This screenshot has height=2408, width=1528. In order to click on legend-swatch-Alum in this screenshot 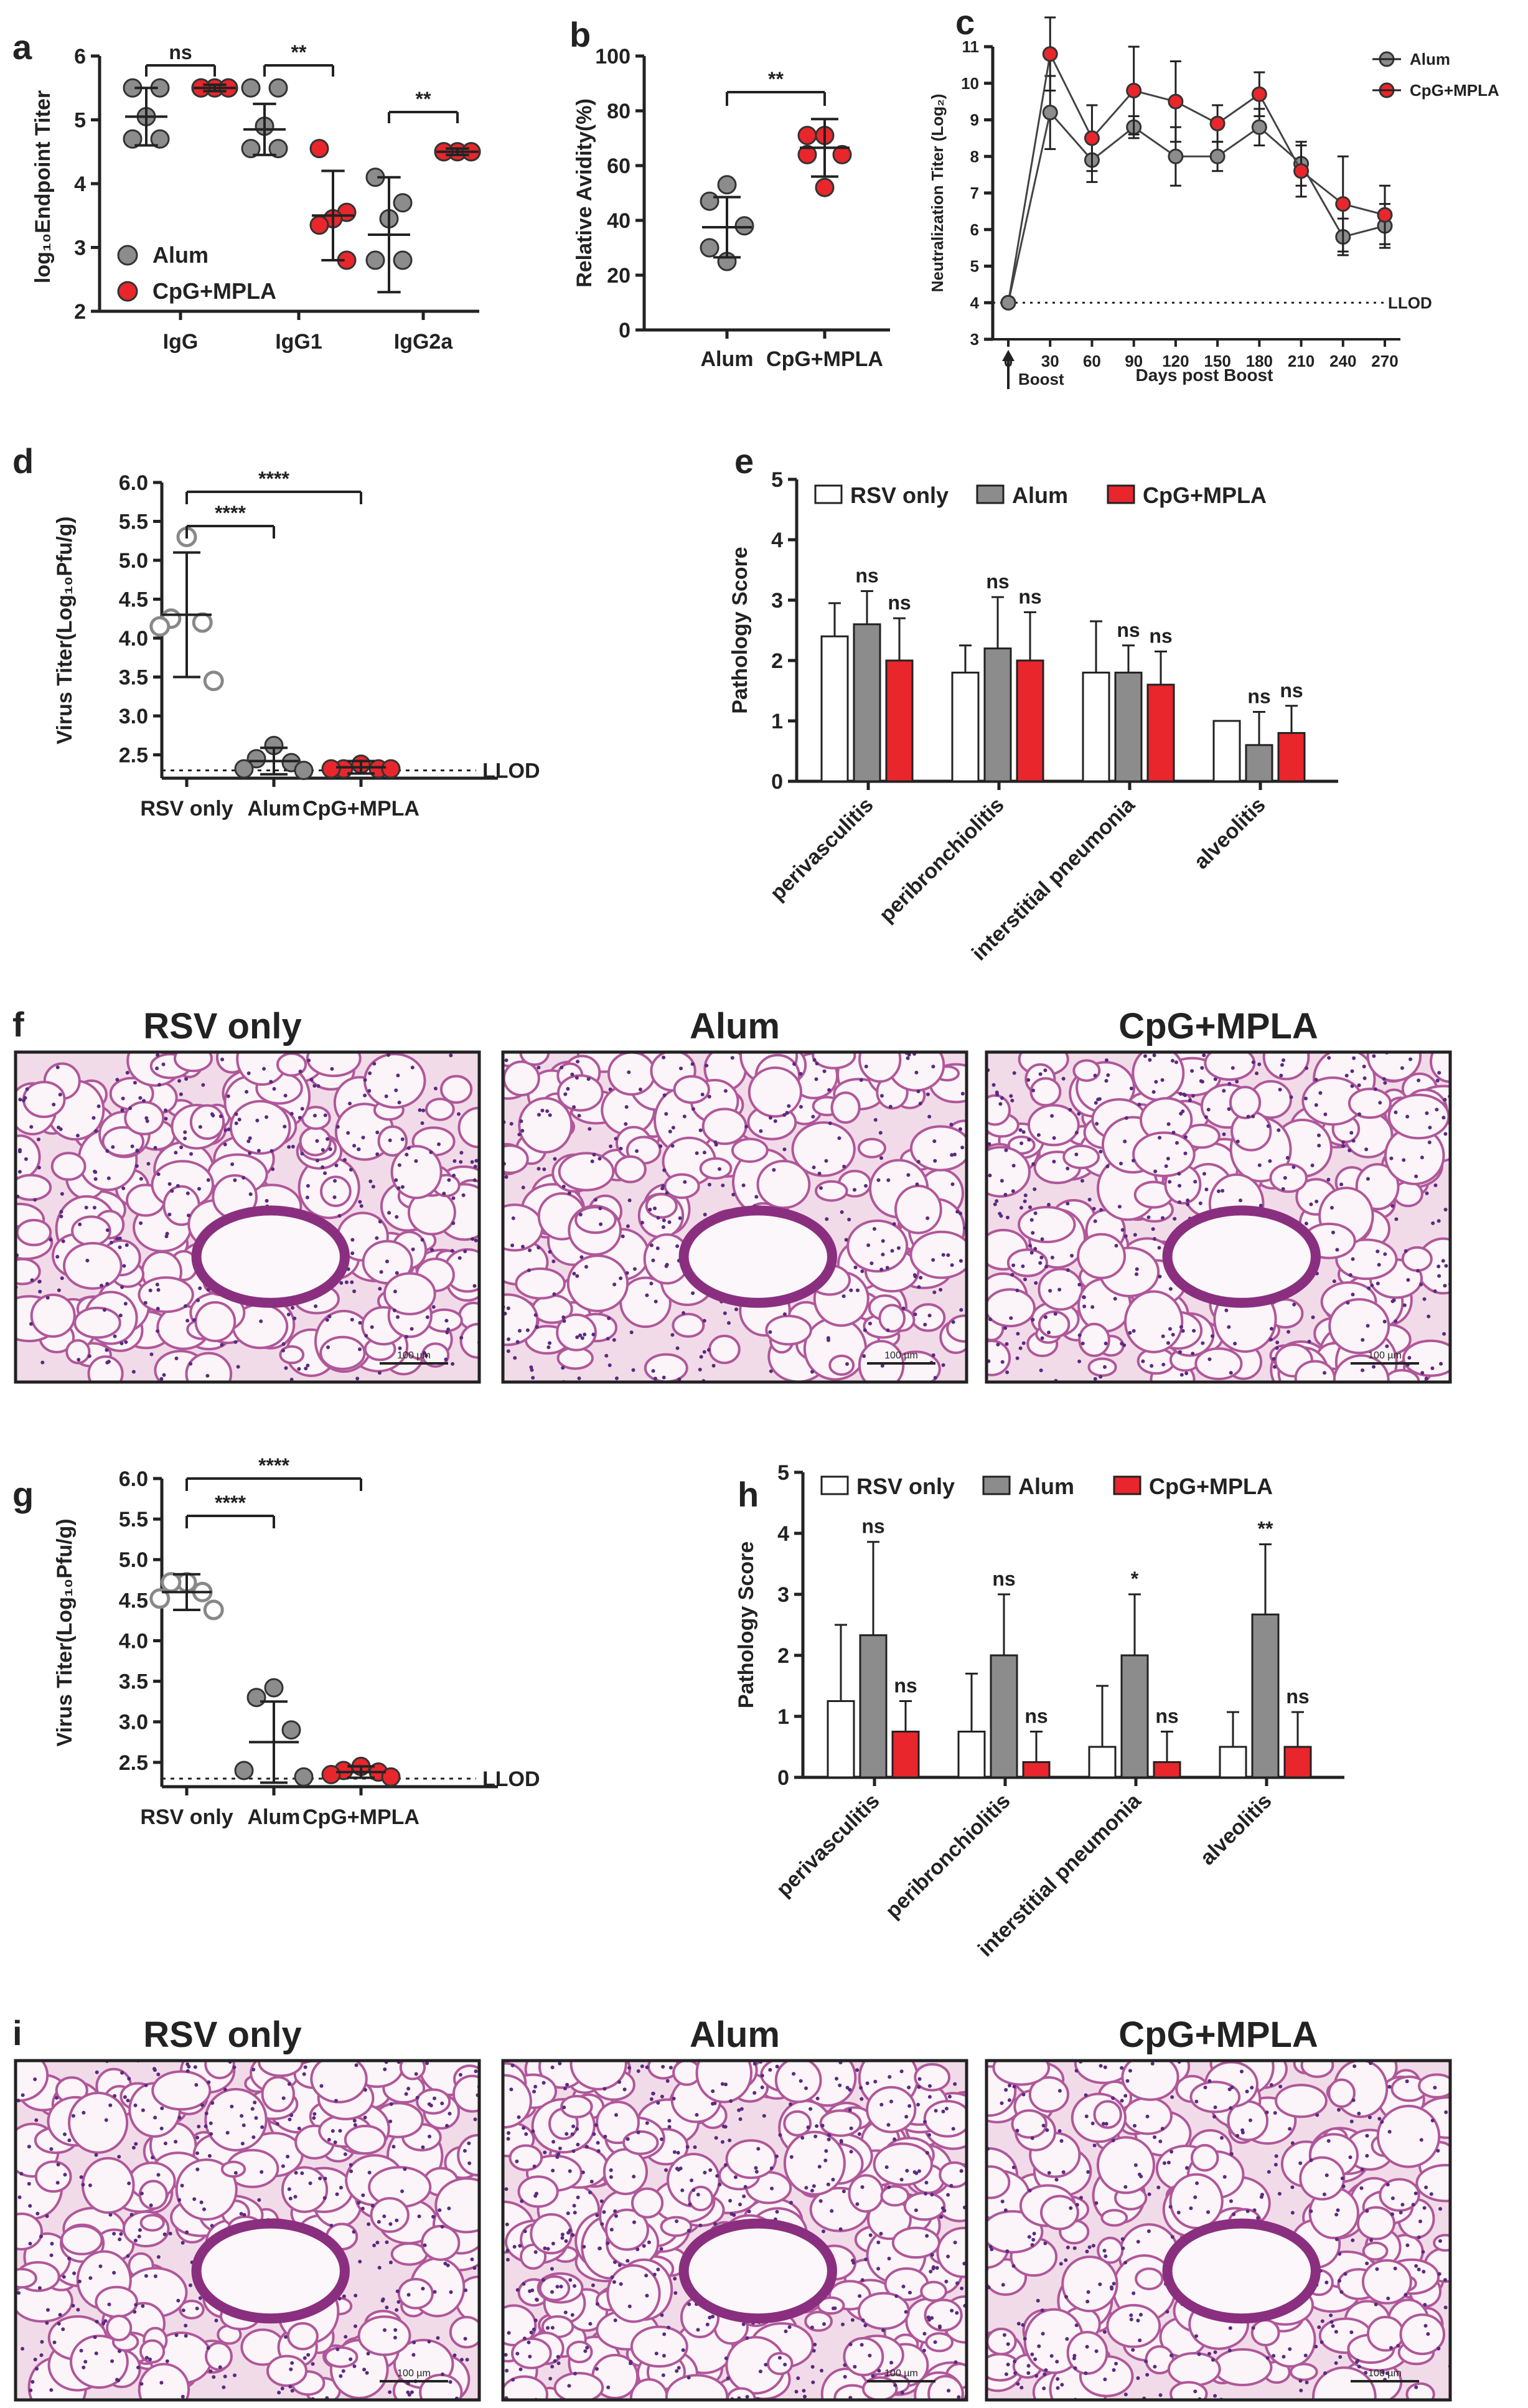, I will do `click(990, 494)`.